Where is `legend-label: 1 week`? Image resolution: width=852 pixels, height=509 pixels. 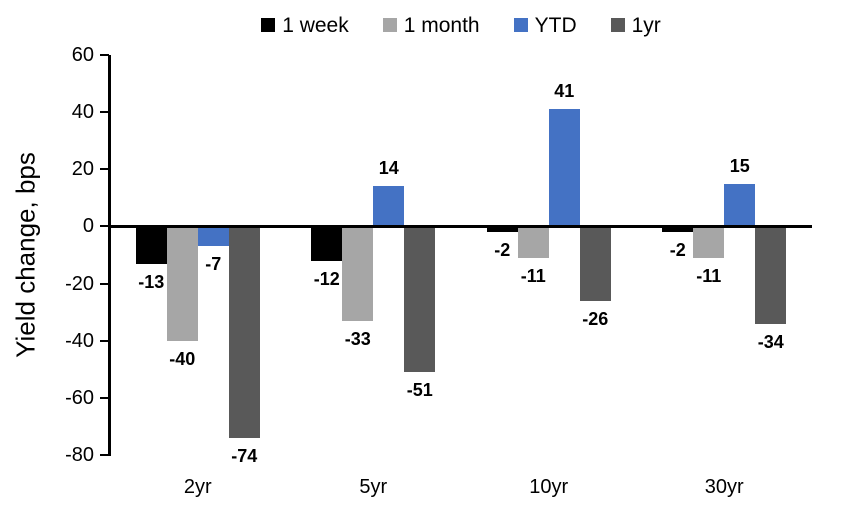 legend-label: 1 week is located at coordinates (315, 25).